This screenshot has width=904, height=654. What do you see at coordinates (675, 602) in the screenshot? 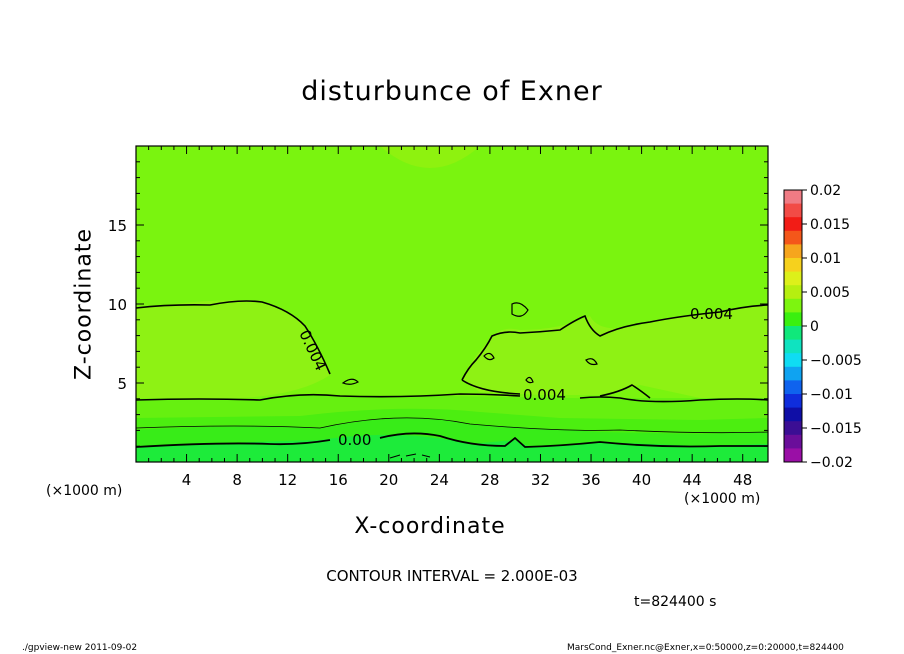
I see `time-label: t=824400 s` at bounding box center [675, 602].